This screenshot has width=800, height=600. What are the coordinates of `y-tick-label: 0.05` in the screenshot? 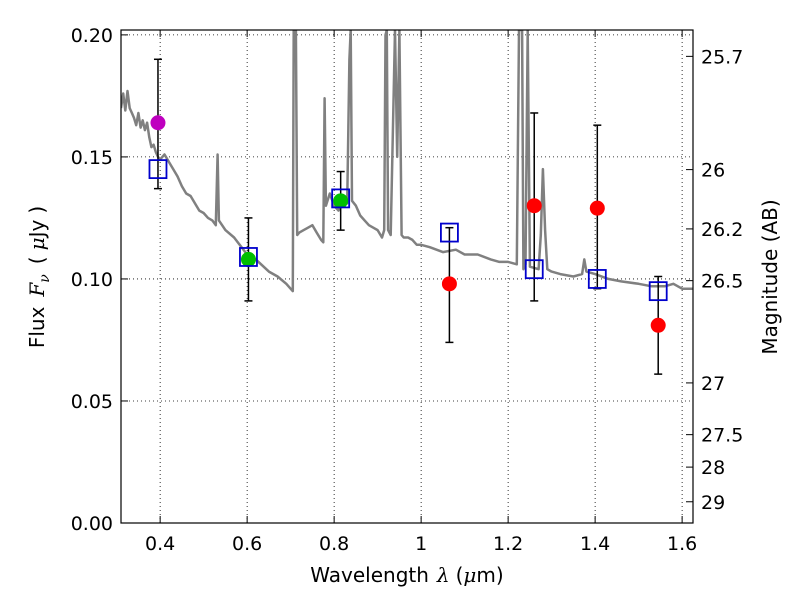 It's located at (92, 402).